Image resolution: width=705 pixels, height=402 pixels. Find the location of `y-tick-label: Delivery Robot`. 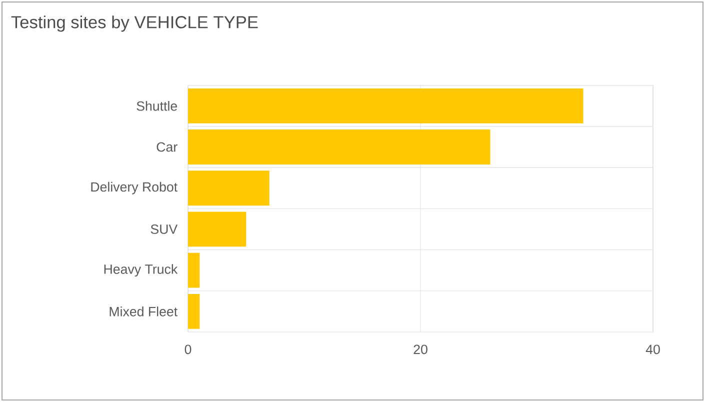

y-tick-label: Delivery Robot is located at coordinates (134, 188).